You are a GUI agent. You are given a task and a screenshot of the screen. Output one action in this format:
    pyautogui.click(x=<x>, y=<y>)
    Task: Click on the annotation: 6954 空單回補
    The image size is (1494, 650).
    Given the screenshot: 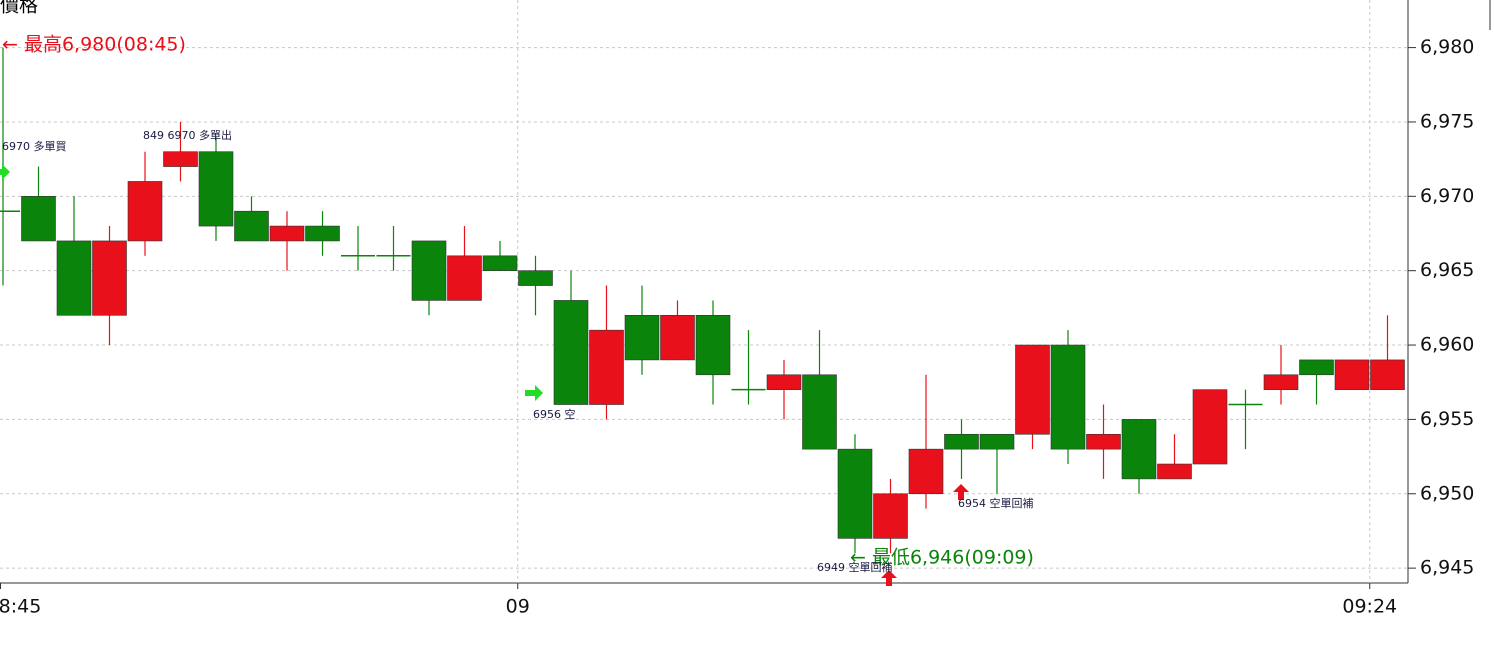 What is the action you would take?
    pyautogui.click(x=996, y=503)
    